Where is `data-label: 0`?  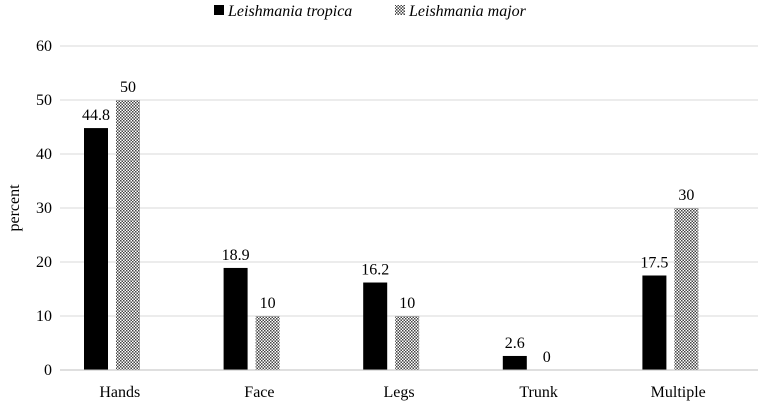 data-label: 0 is located at coordinates (547, 357).